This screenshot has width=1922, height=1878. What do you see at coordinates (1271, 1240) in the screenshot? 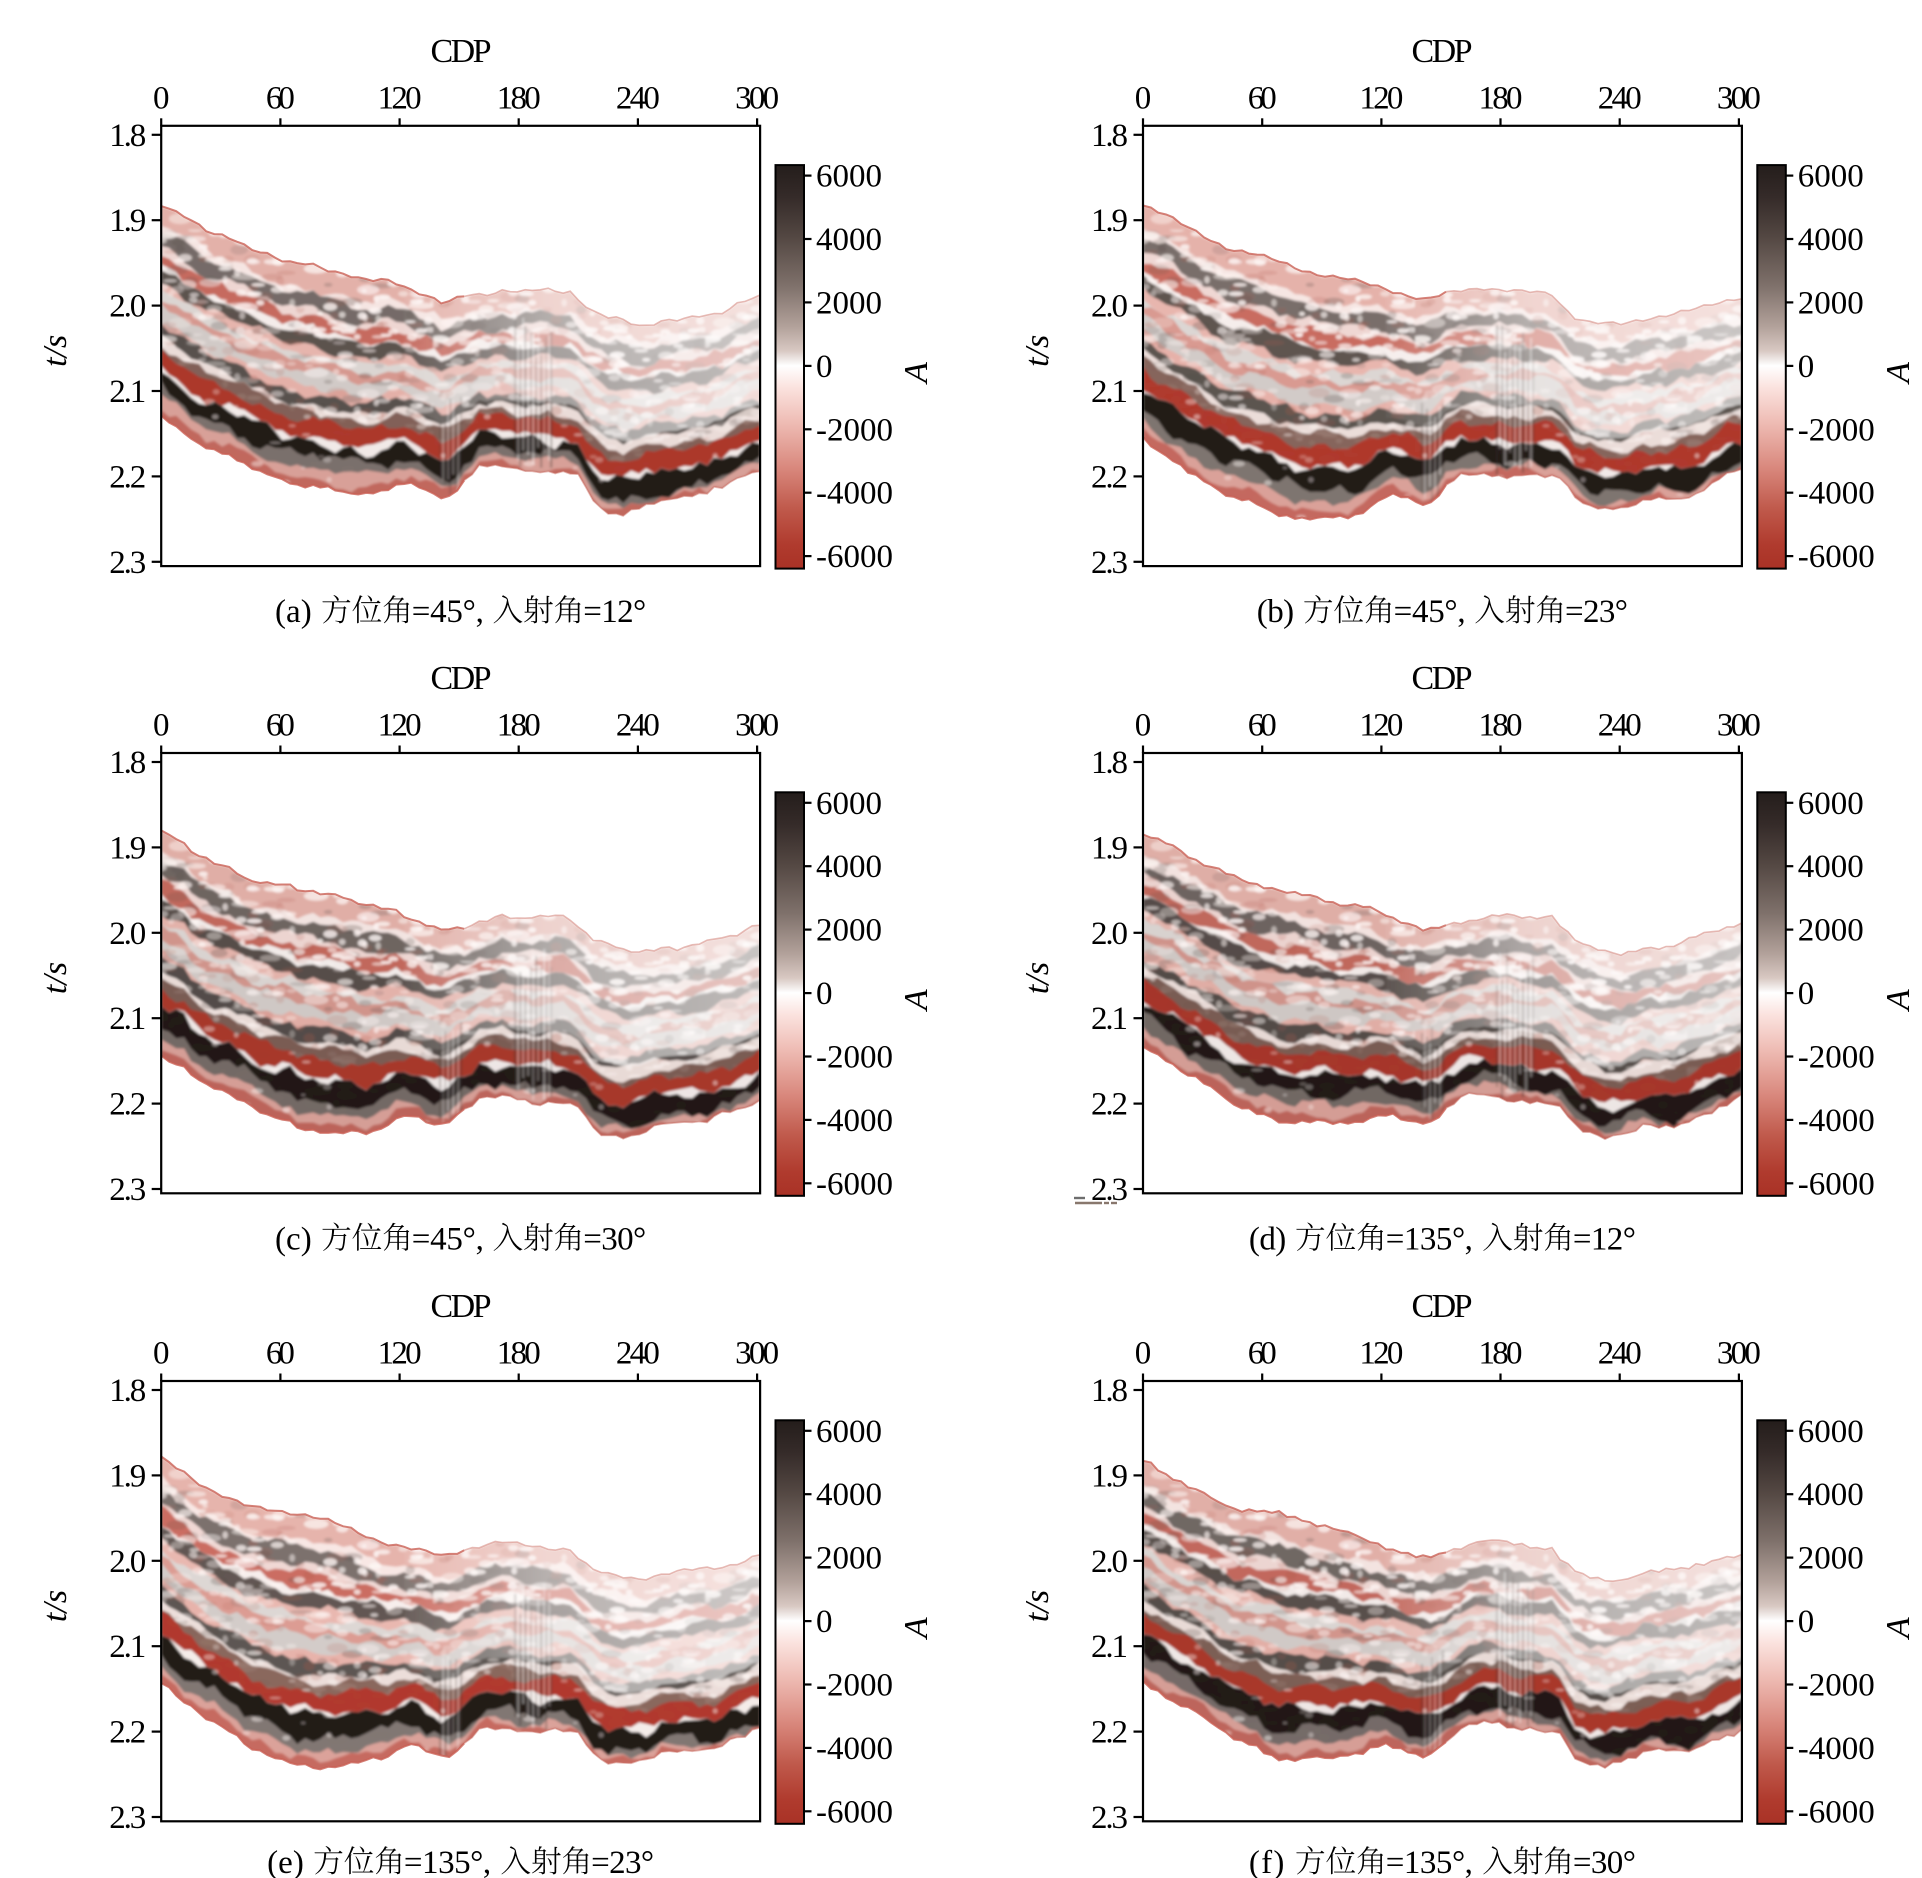
I see `svg-text: (d)` at bounding box center [1271, 1240].